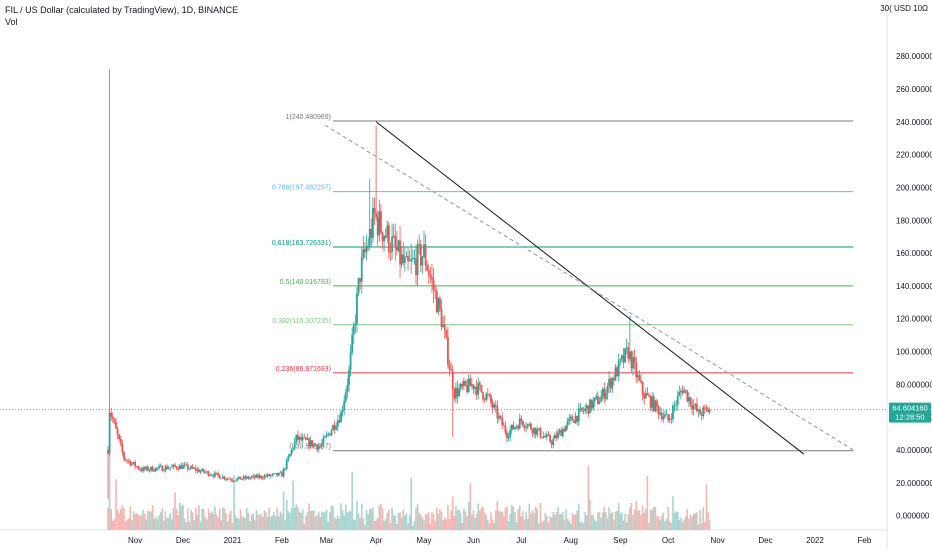 This screenshot has height=555, width=932. What do you see at coordinates (914, 220) in the screenshot?
I see `price-tick-label: 180.000000` at bounding box center [914, 220].